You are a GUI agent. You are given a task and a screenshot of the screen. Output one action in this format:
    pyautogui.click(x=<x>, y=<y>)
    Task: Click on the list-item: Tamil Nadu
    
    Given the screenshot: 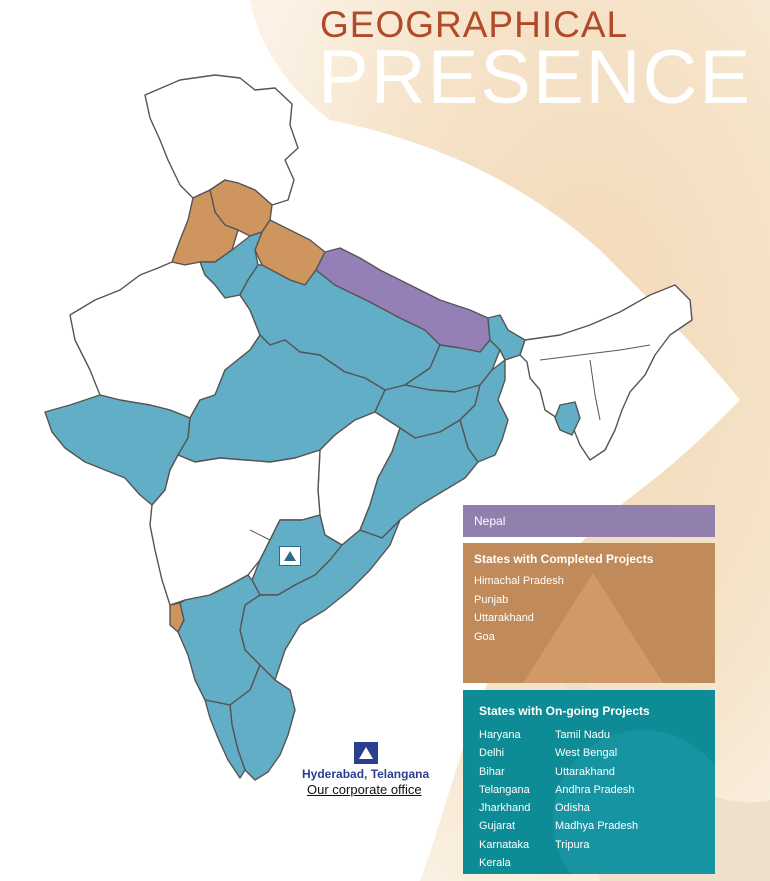 What is the action you would take?
    pyautogui.click(x=583, y=735)
    